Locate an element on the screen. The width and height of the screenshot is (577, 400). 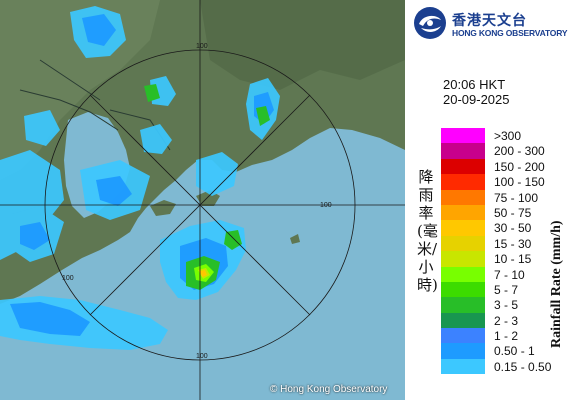
legend-row: 150 - 200 is located at coordinates (509, 166).